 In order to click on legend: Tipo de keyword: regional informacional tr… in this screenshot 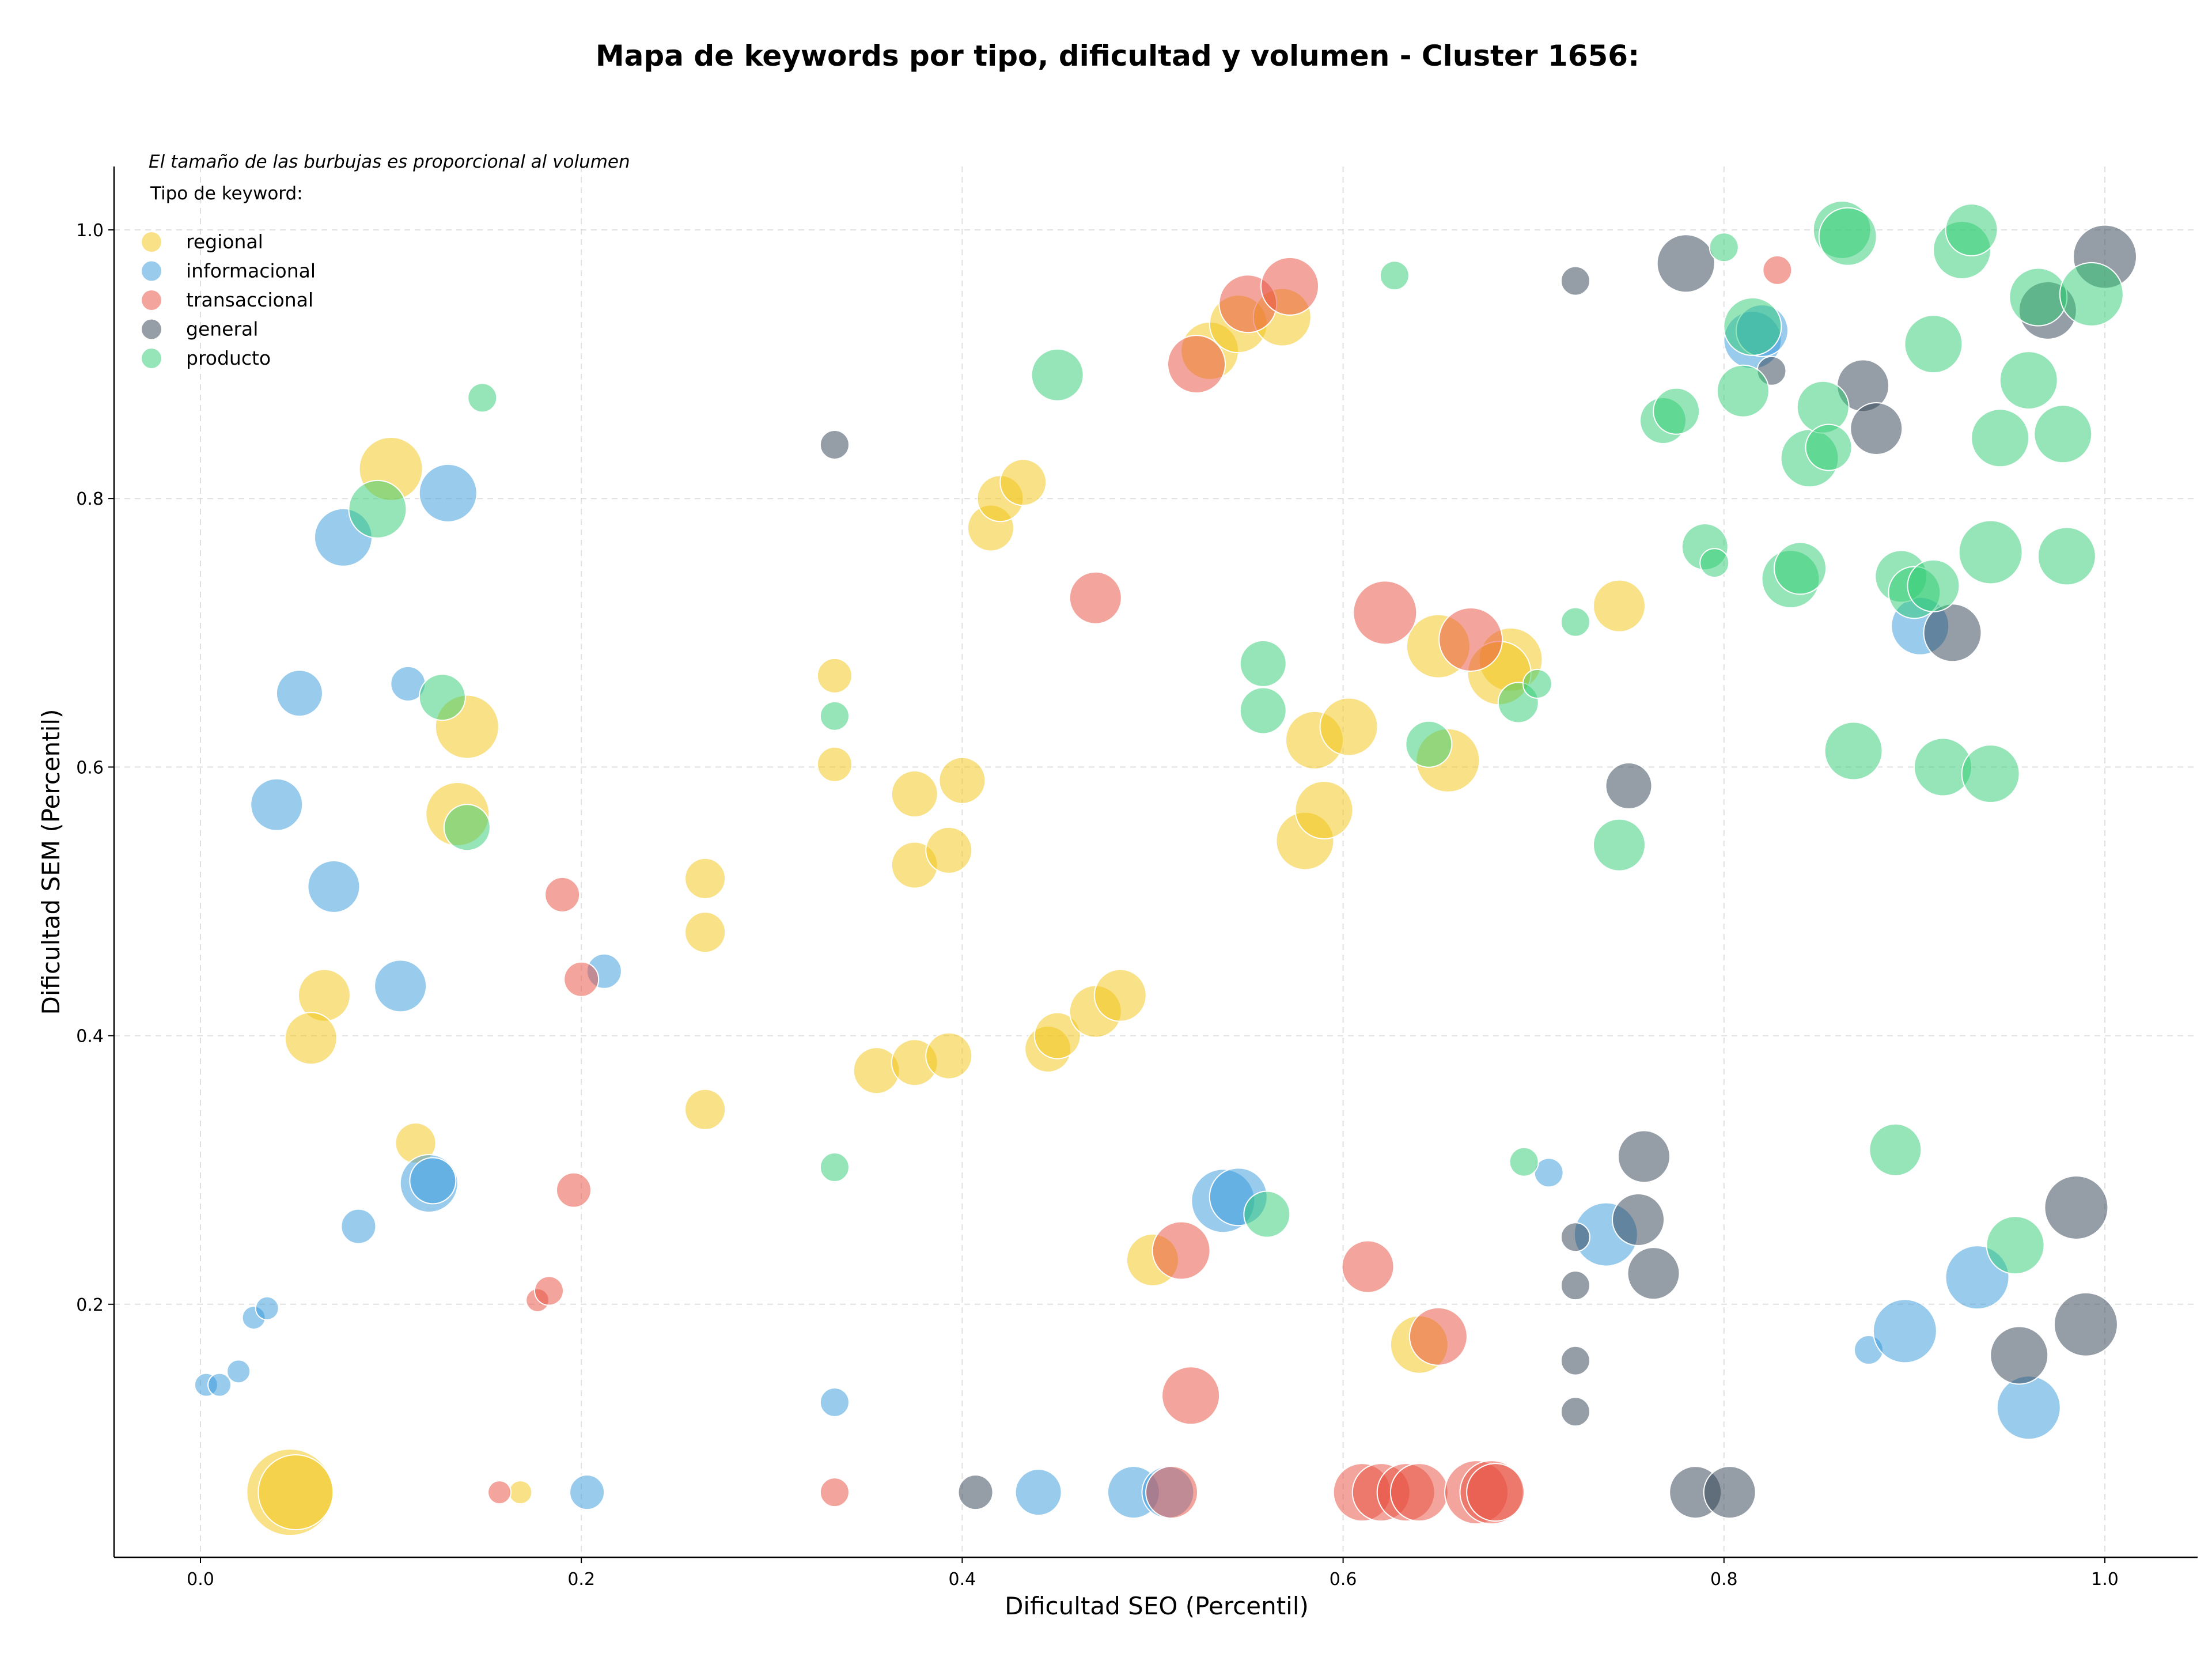, I will do `click(229, 276)`.